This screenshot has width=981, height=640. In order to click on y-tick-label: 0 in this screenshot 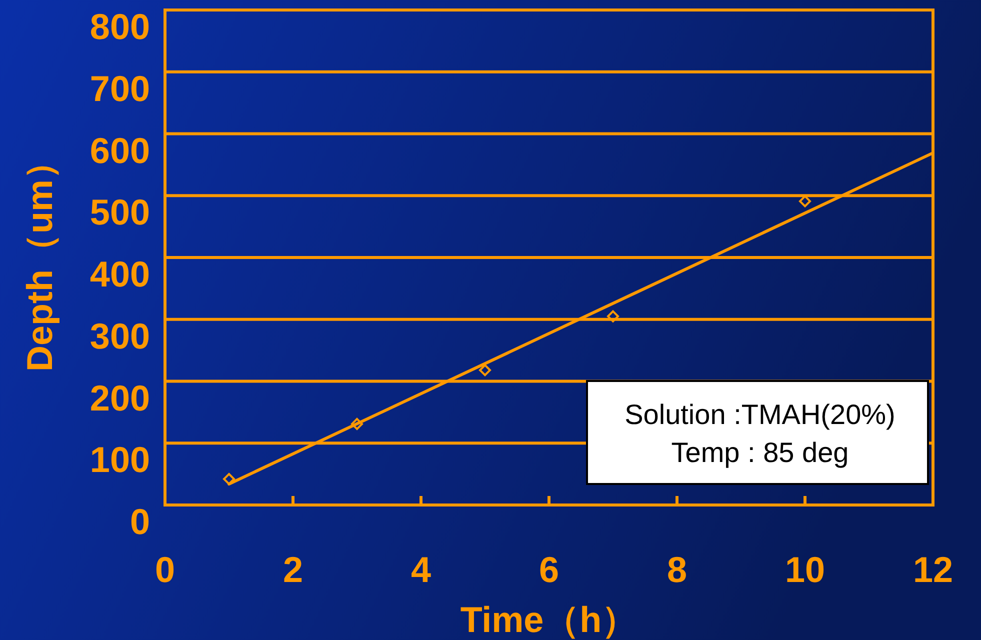, I will do `click(140, 521)`.